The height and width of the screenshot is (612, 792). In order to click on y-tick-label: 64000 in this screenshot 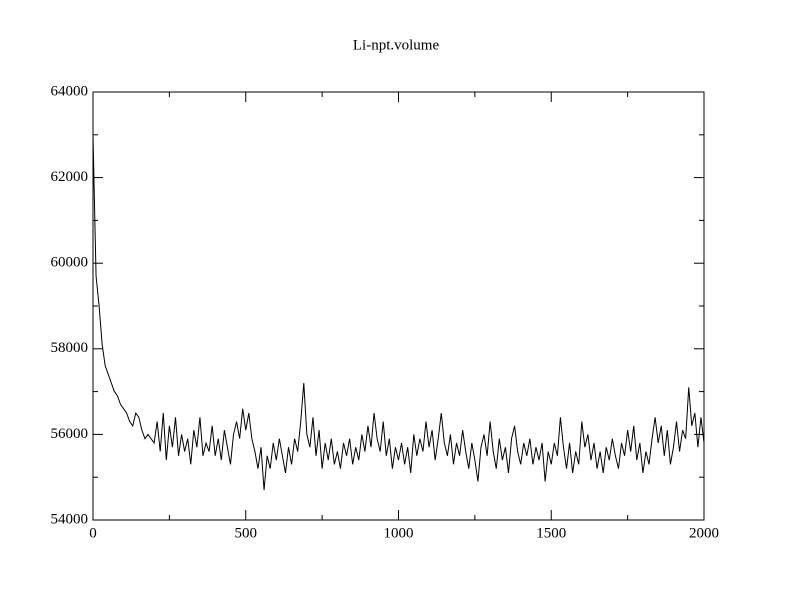, I will do `click(70, 91)`.